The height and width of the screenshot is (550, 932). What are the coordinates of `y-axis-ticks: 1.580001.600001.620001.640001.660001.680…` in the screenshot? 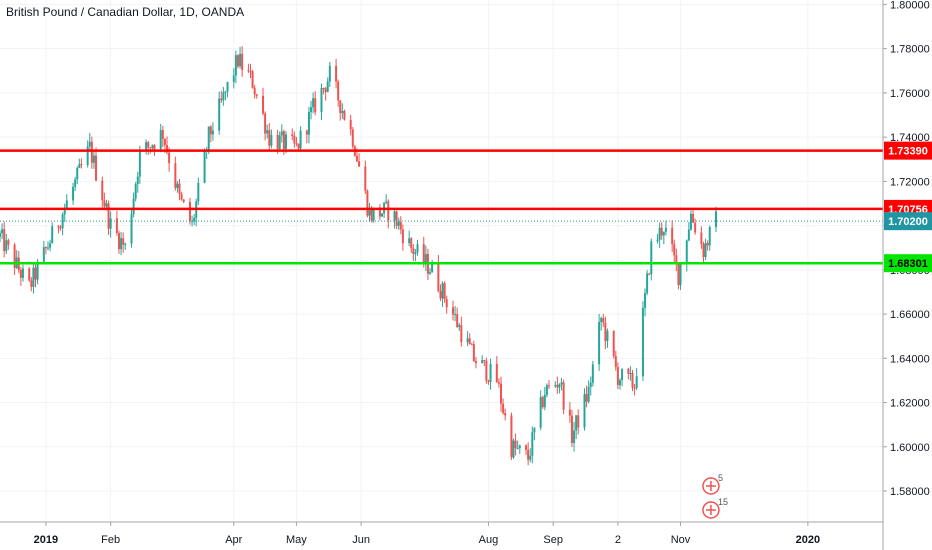 It's located at (906, 249).